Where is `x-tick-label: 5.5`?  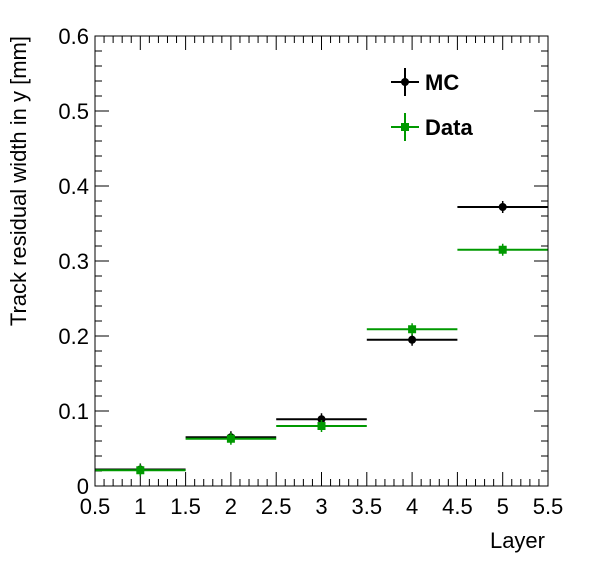 x-tick-label: 5.5 is located at coordinates (548, 506).